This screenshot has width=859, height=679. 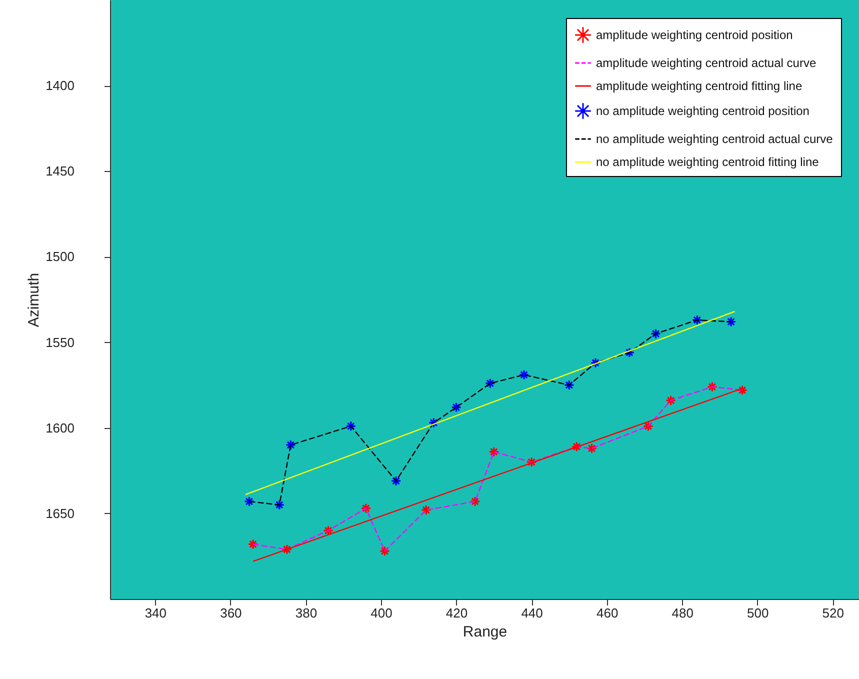 I want to click on legend-label: amplitude weighting centroid fitting line, so click(x=699, y=86).